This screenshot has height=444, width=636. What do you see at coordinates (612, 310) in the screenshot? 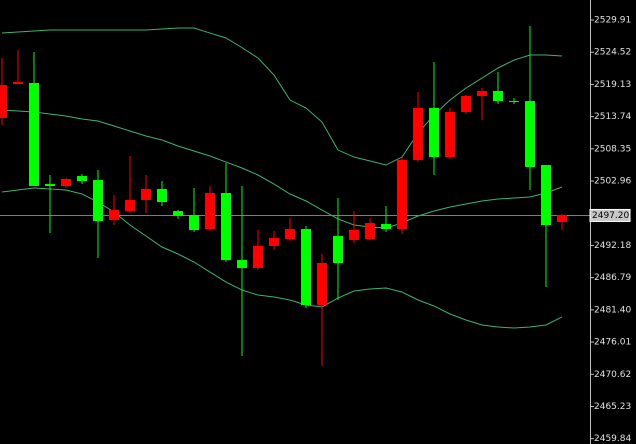
I see `y-tick-label: 2481.40` at bounding box center [612, 310].